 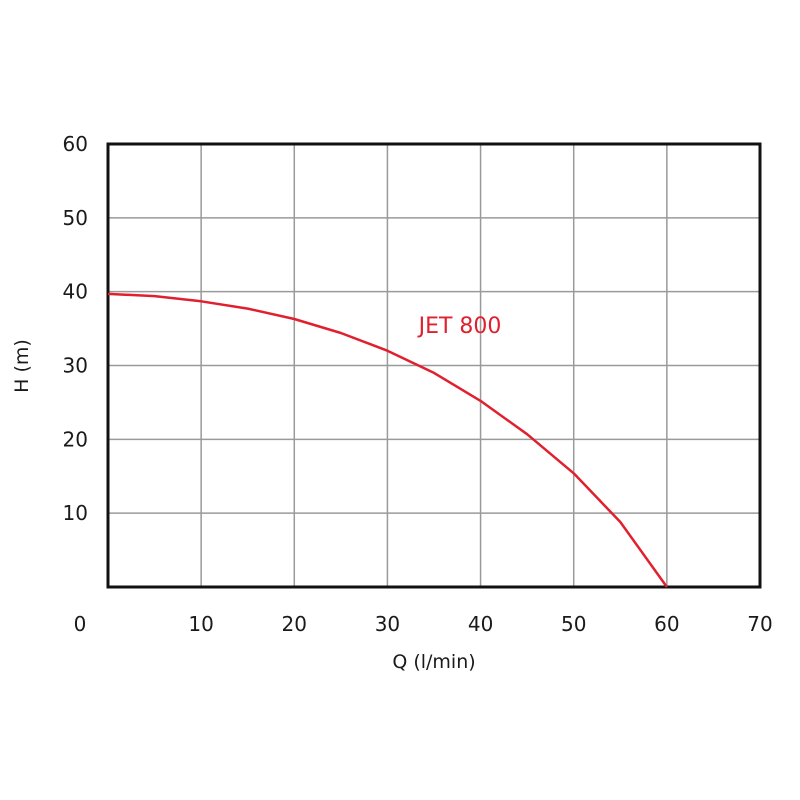 What do you see at coordinates (80, 624) in the screenshot?
I see `x-tick-label: 0` at bounding box center [80, 624].